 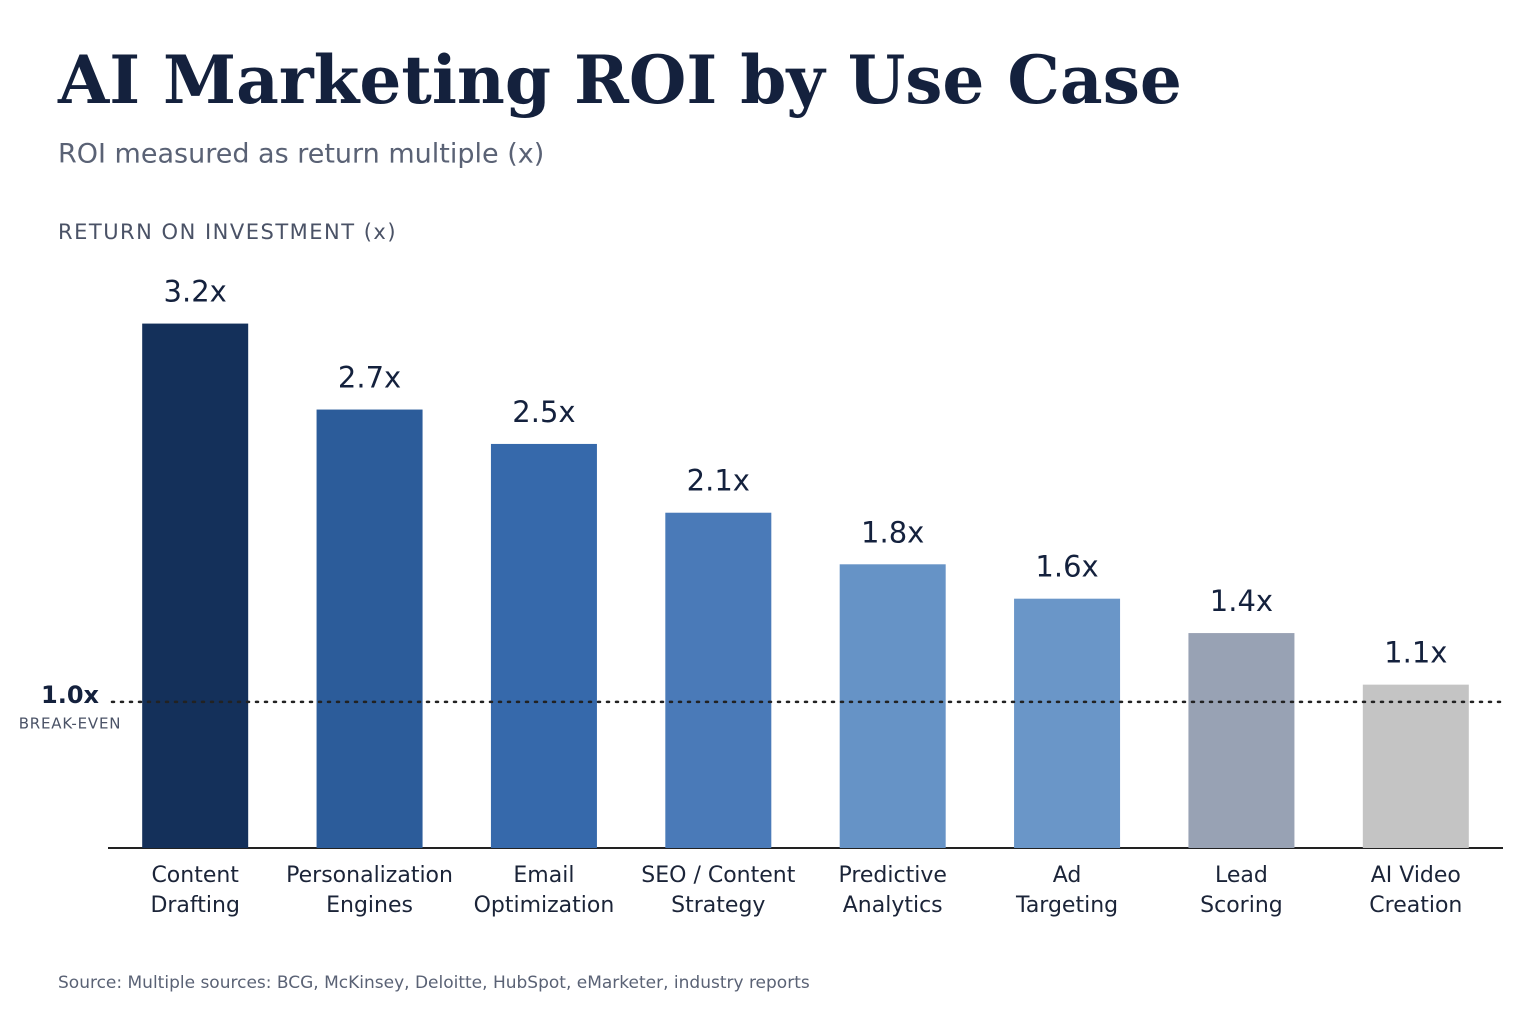 I want to click on x-tick-label: Personalization Engines, so click(x=369, y=890).